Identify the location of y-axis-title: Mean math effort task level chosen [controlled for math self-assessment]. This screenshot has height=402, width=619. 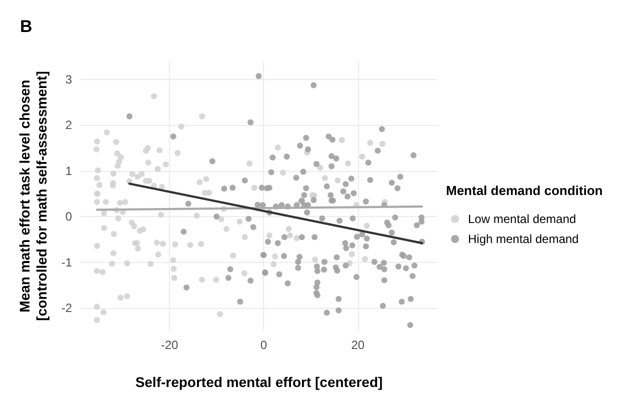
(33, 196).